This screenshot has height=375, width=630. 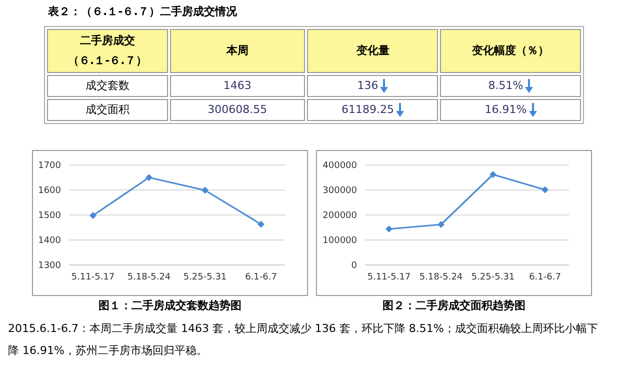 What do you see at coordinates (510, 51) in the screenshot?
I see `text: 变化幅度（％）` at bounding box center [510, 51].